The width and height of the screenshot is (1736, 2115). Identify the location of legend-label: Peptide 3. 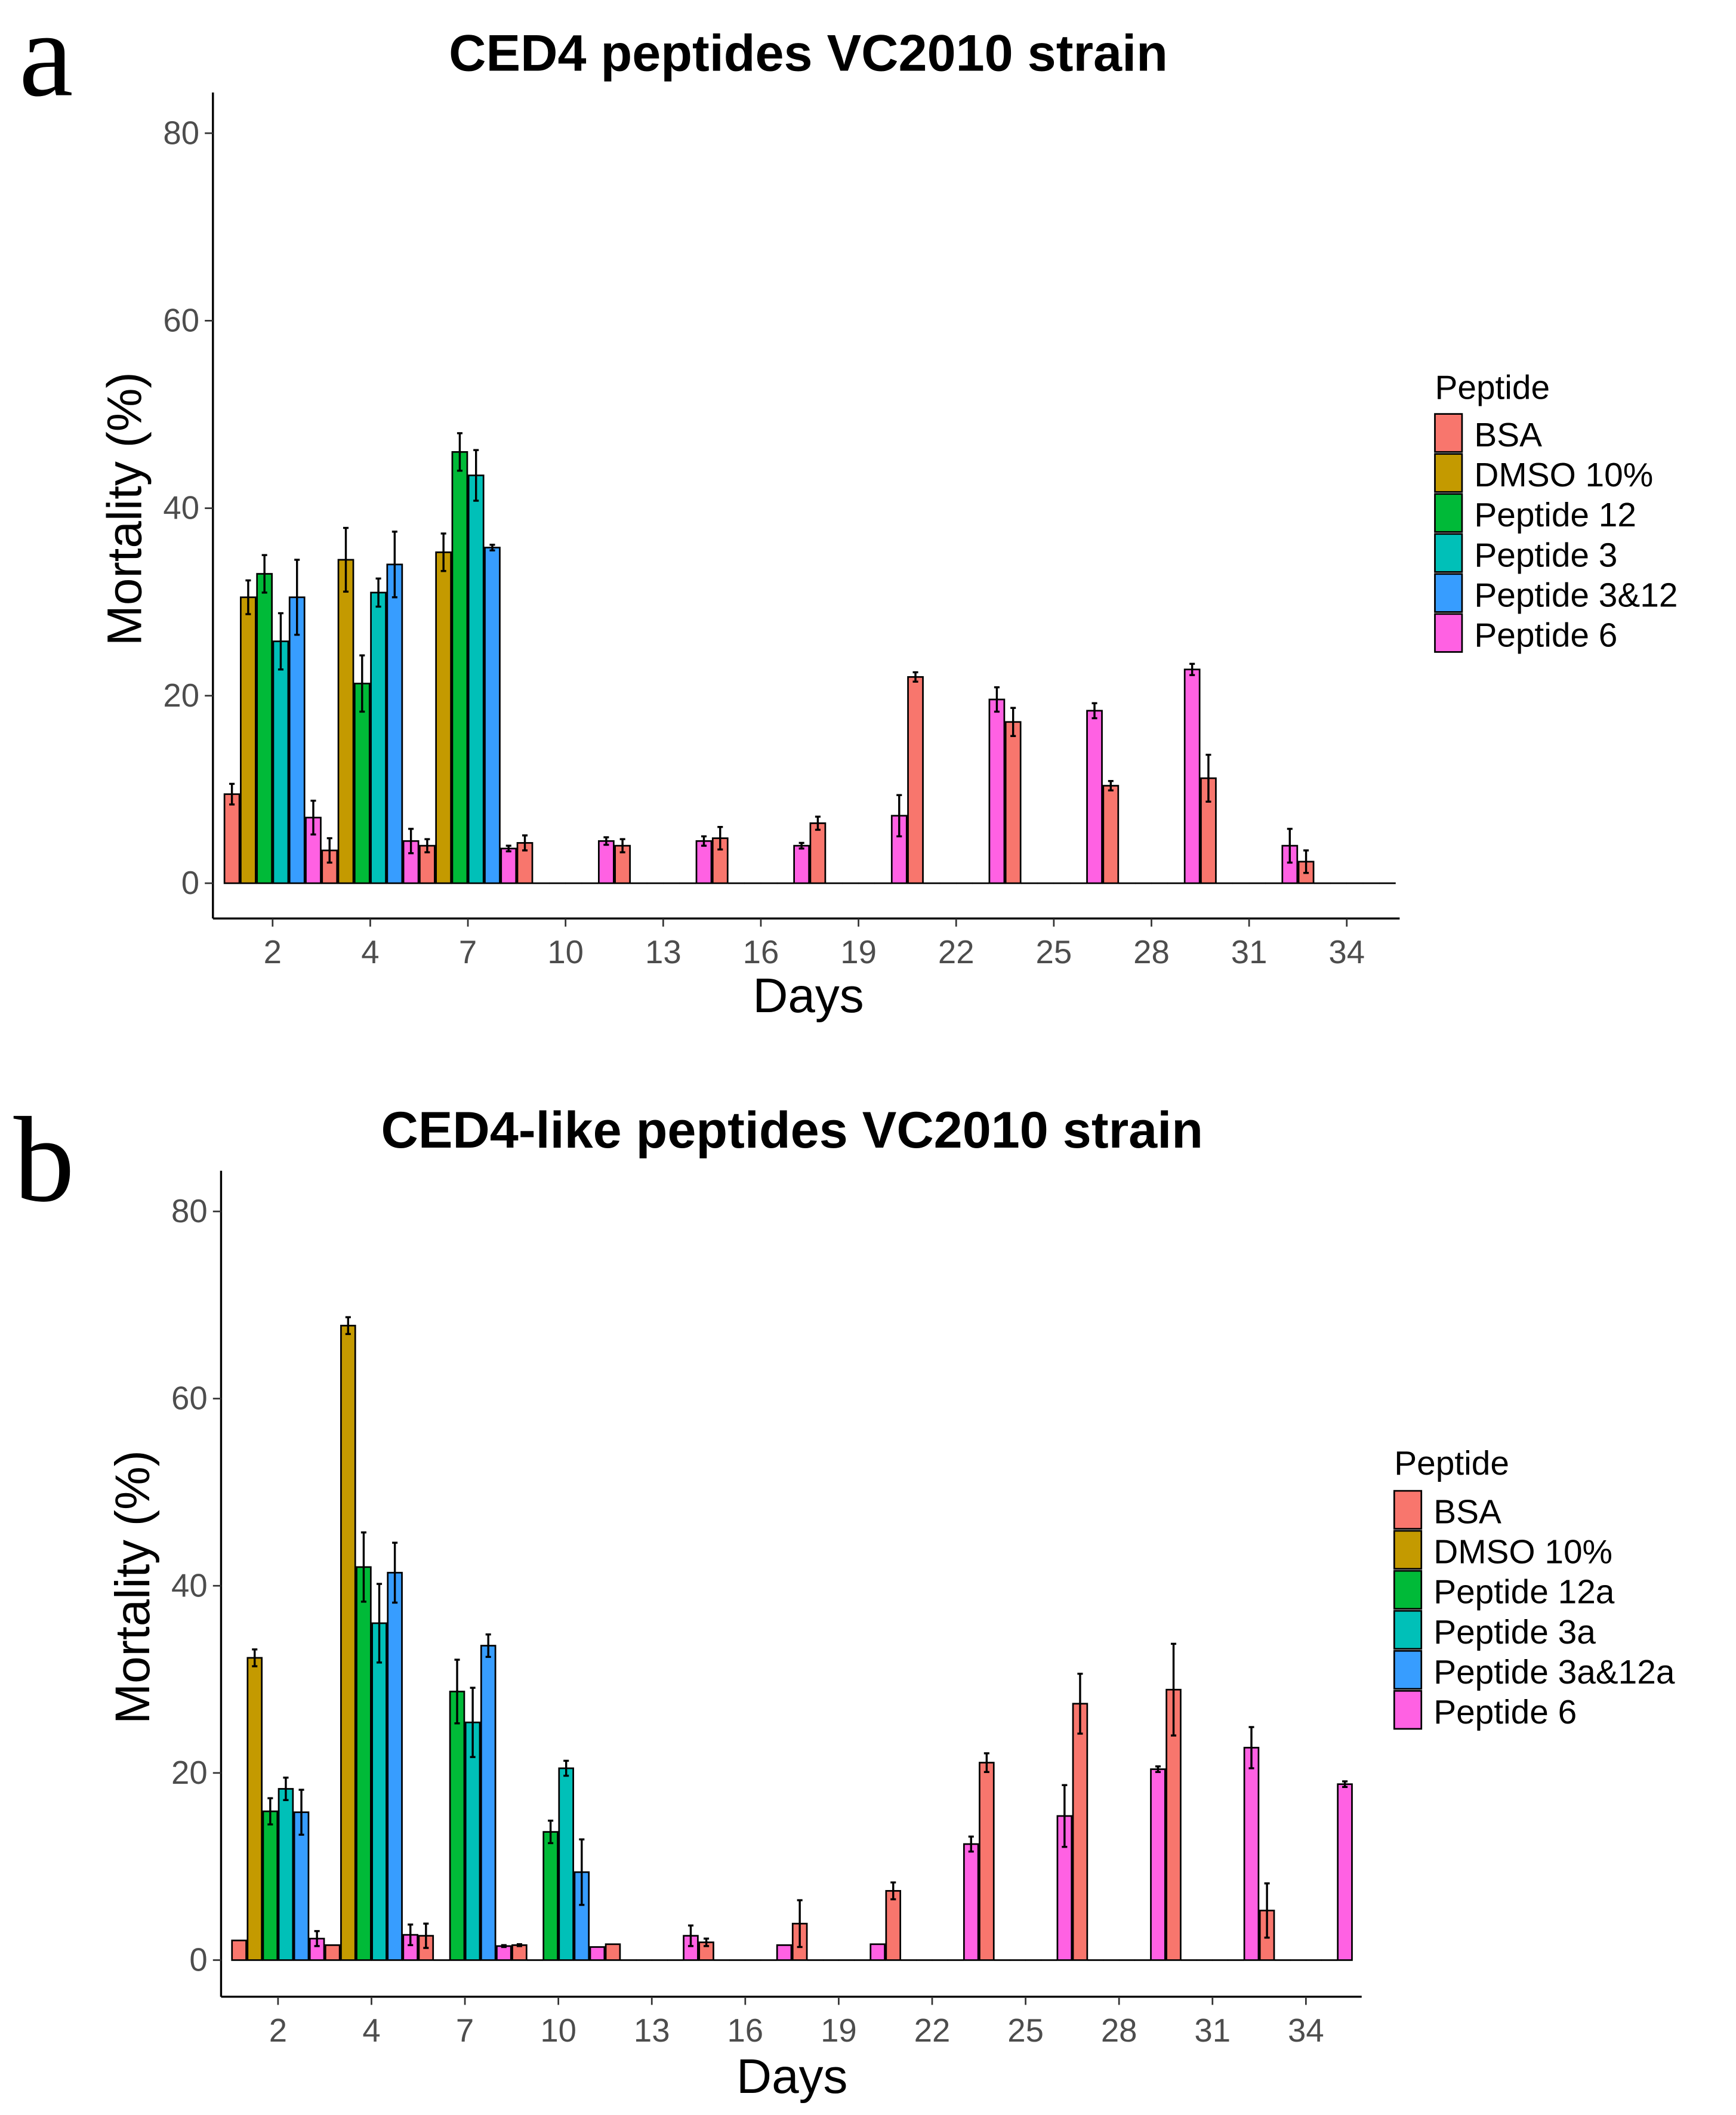
(1545, 555).